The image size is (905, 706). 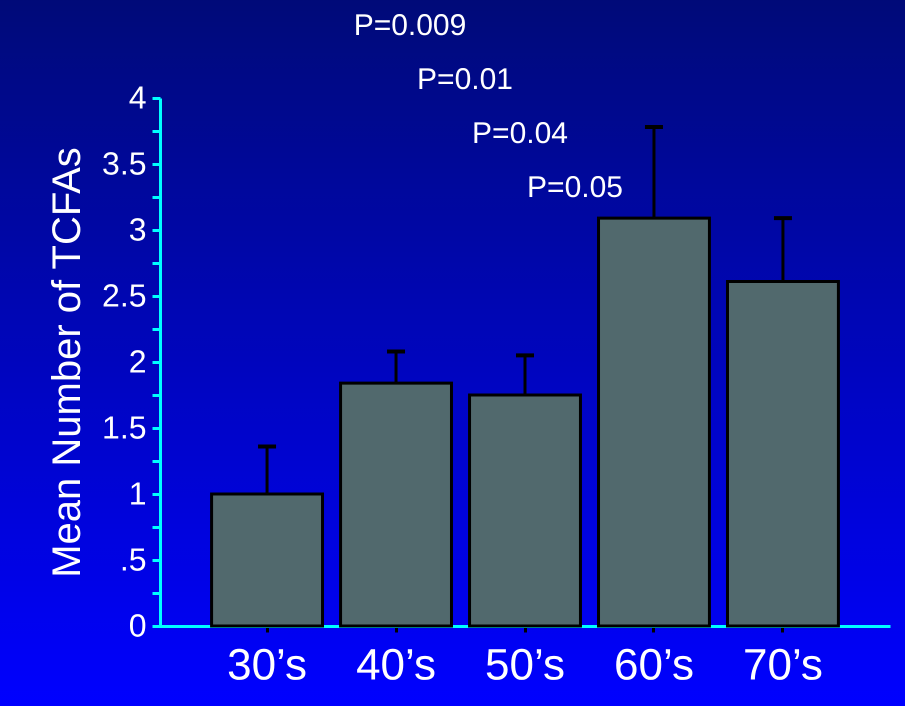 I want to click on text: P=0.01, so click(x=465, y=79).